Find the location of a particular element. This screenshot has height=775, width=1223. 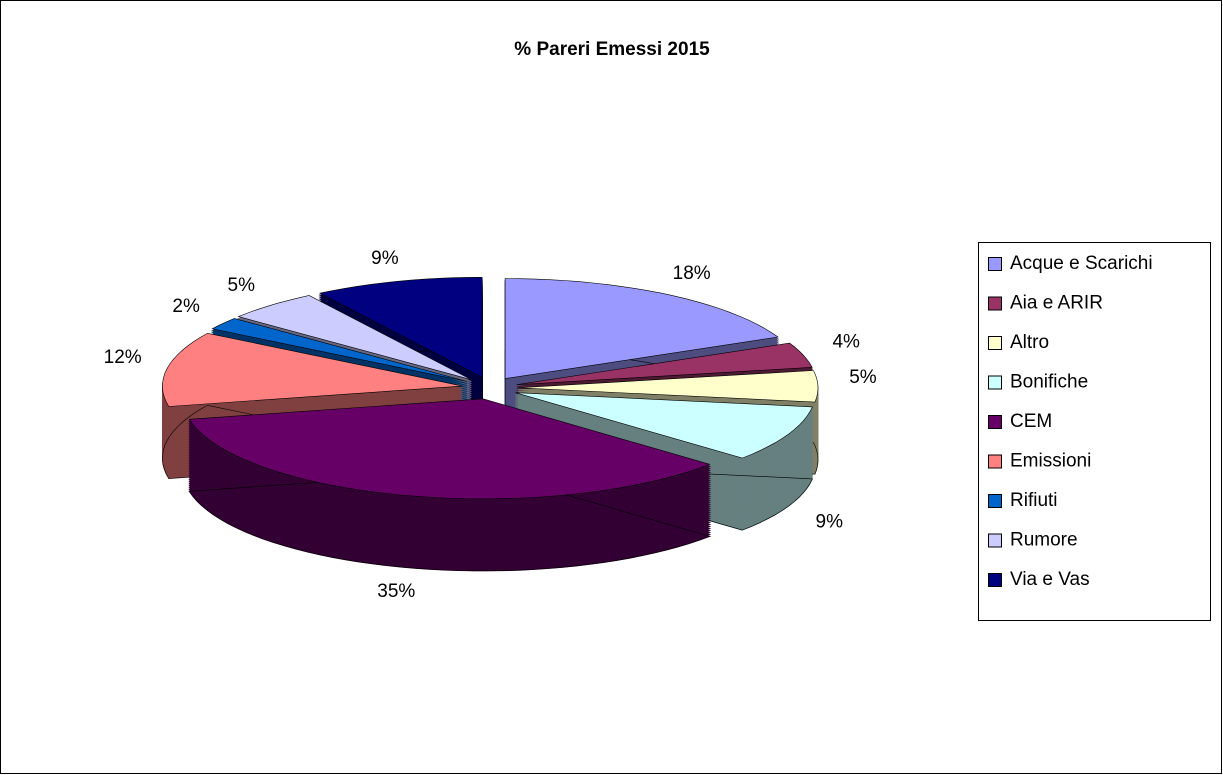

legend-label: Via e Vas is located at coordinates (1050, 579).